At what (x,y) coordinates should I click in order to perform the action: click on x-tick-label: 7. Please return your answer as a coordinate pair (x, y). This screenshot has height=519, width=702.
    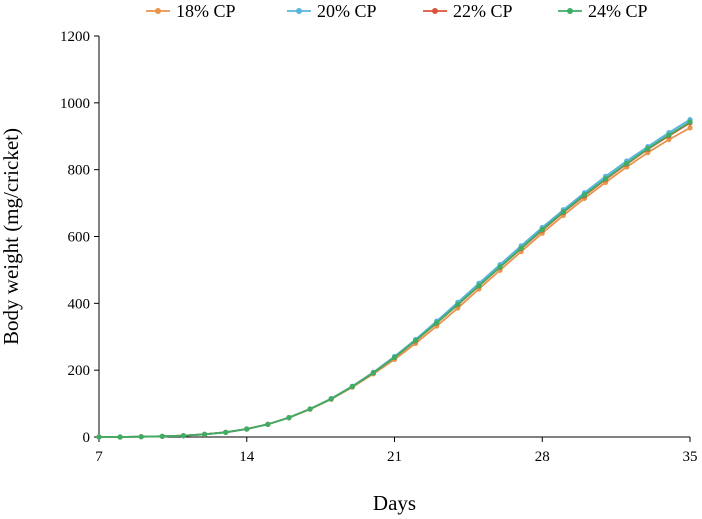
    Looking at the image, I should click on (99, 457).